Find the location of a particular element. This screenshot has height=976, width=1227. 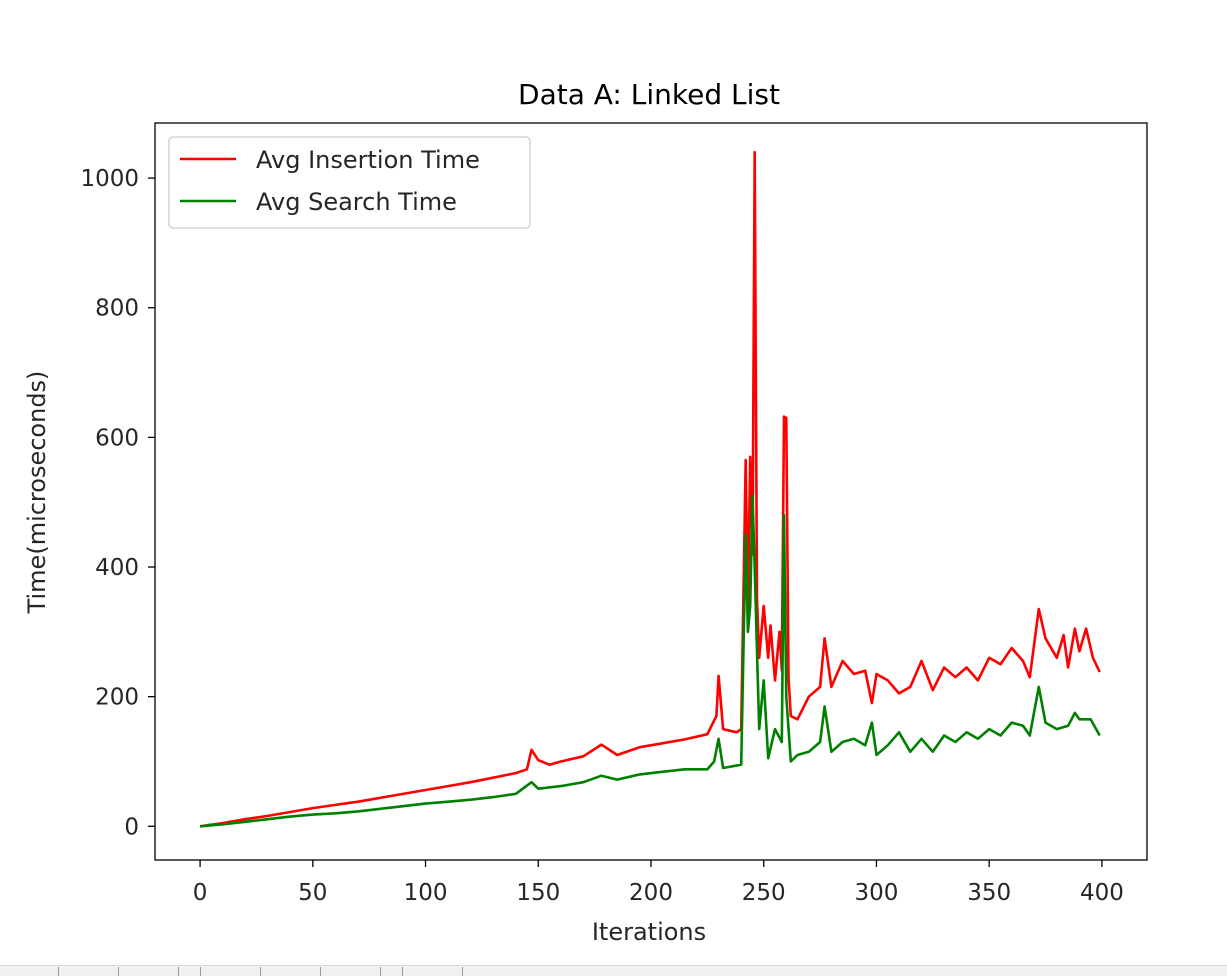

chart-title: Data A: Linked List is located at coordinates (649, 94).